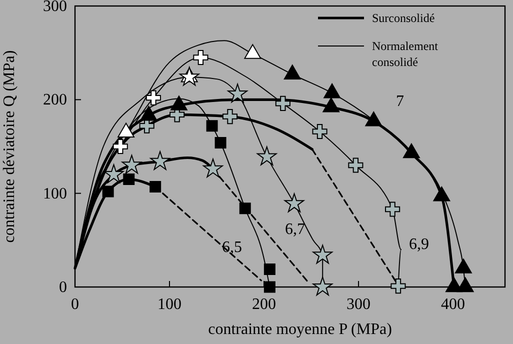 Image resolution: width=513 pixels, height=344 pixels. Describe the element at coordinates (405, 54) in the screenshot. I see `legend-label: Normalement consolidé` at that location.